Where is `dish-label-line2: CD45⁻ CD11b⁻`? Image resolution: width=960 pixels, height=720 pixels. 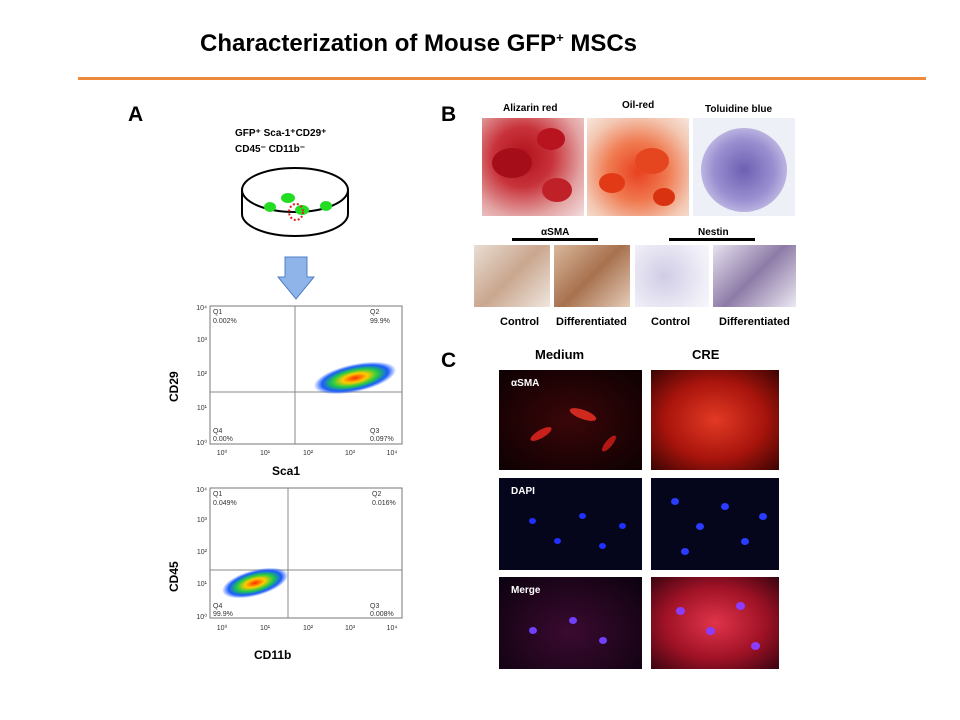 dish-label-line2: CD45⁻ CD11b⁻ is located at coordinates (270, 149).